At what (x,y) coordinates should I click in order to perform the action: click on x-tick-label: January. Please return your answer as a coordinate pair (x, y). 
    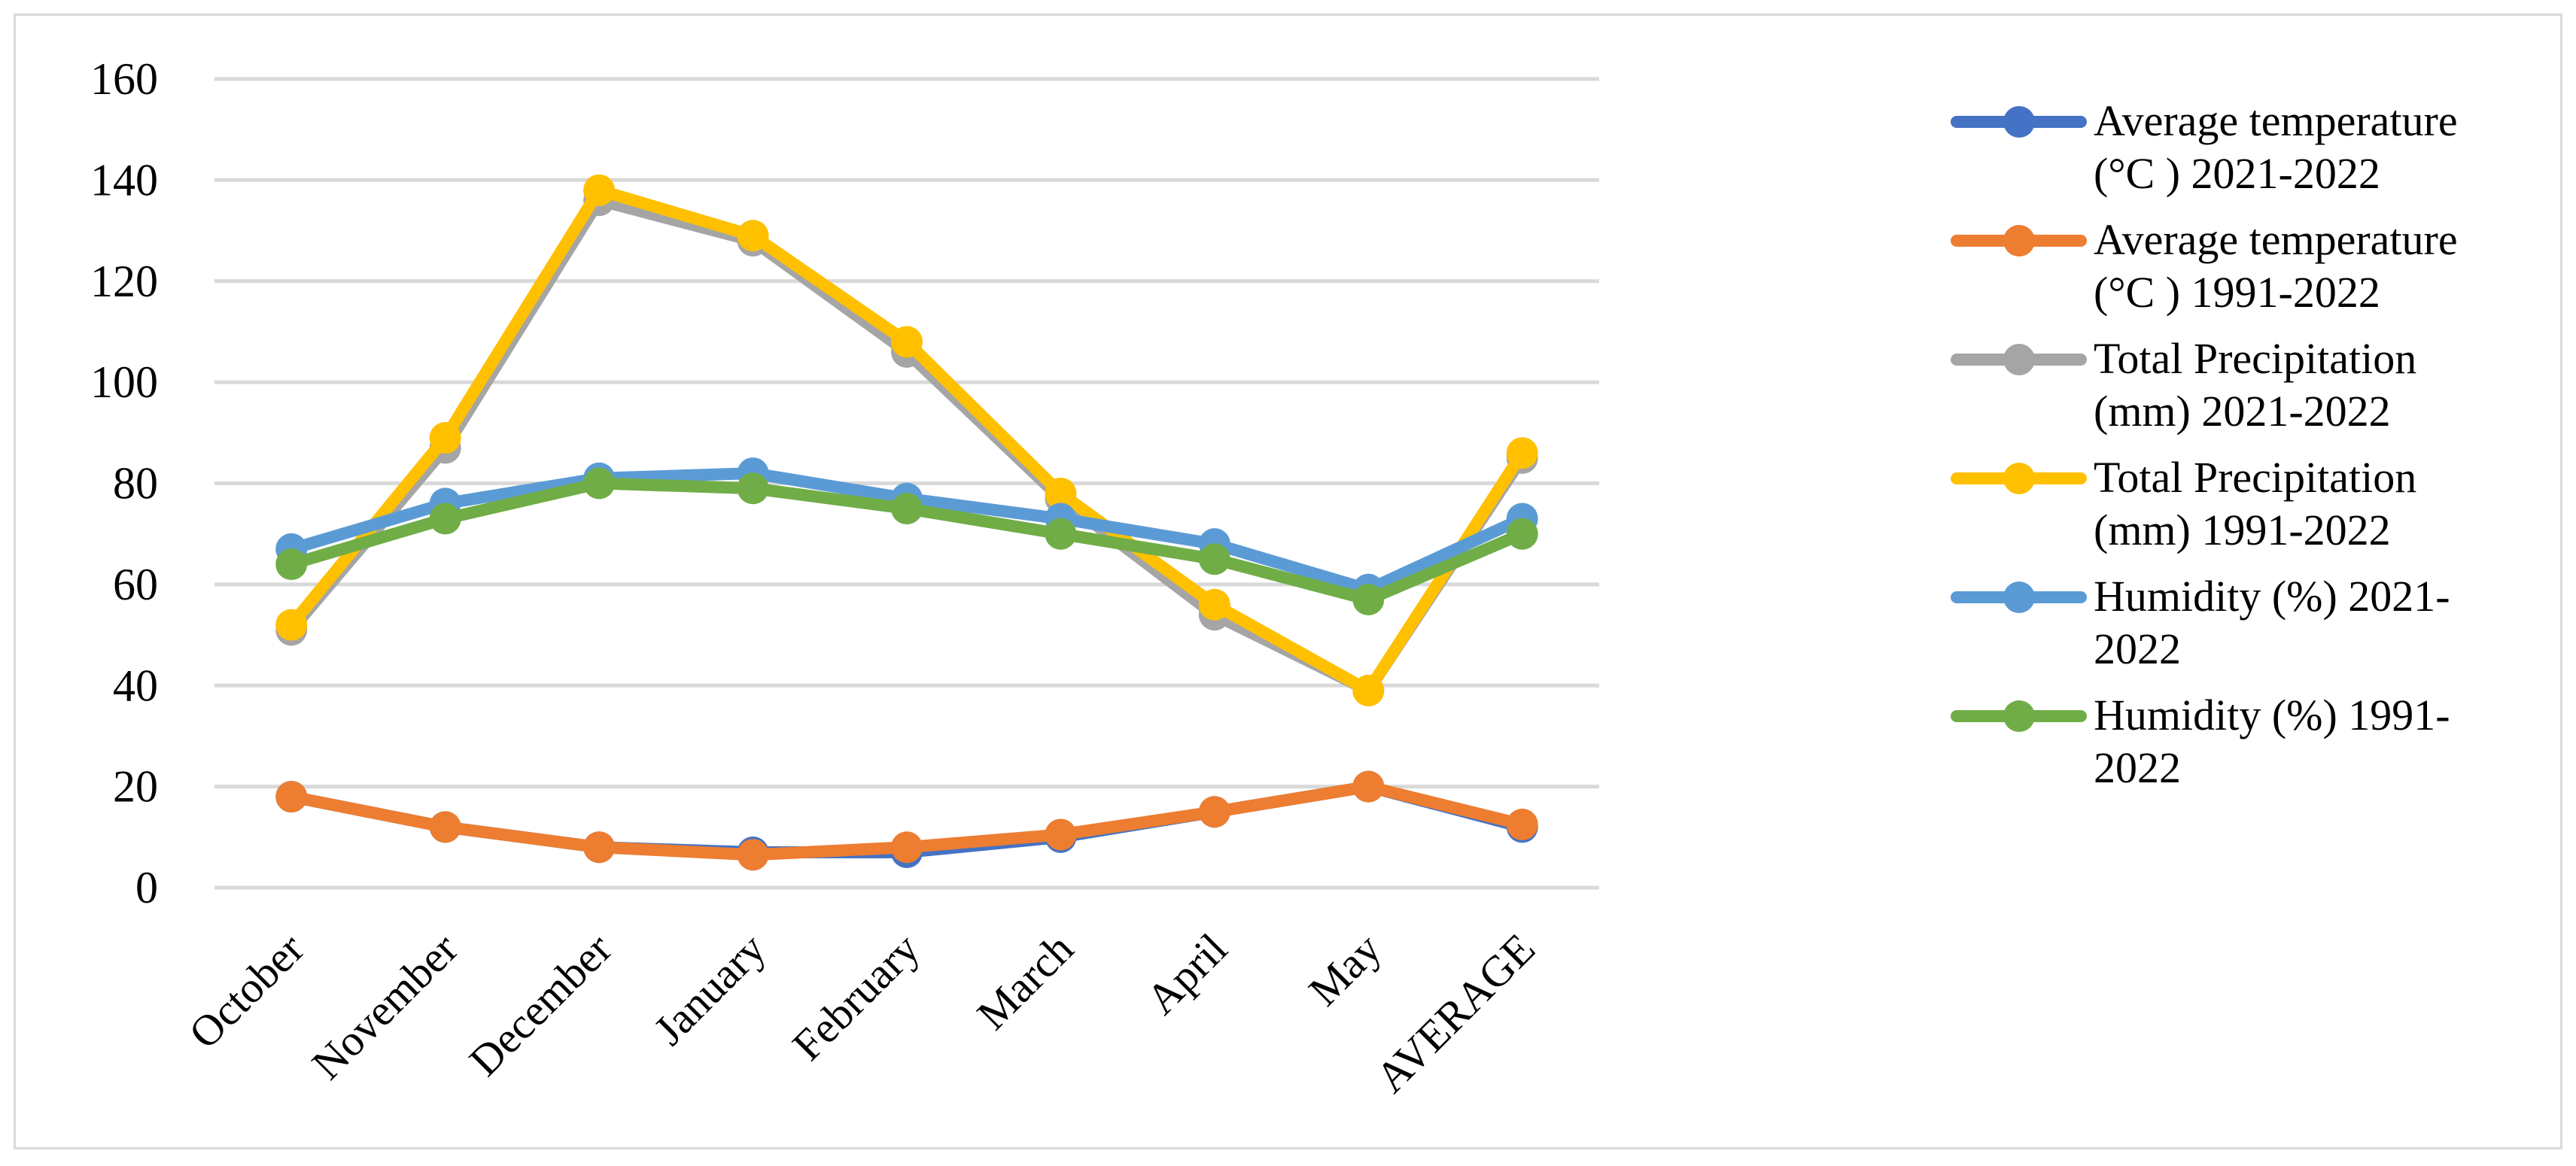
    Looking at the image, I should click on (709, 989).